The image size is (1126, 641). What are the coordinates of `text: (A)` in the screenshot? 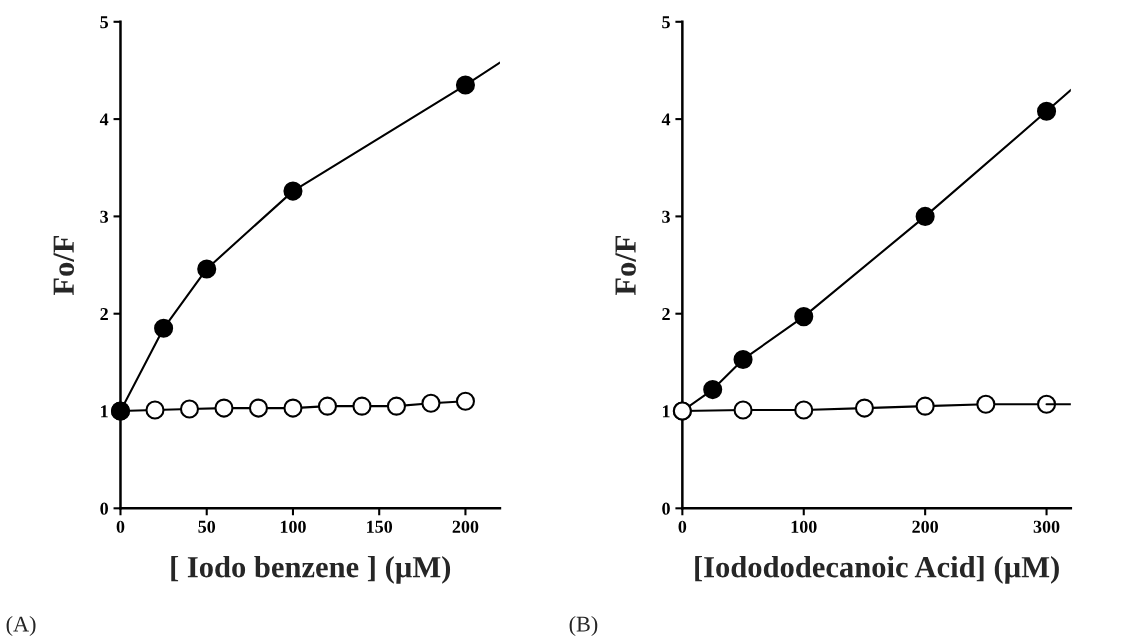 It's located at (21, 626).